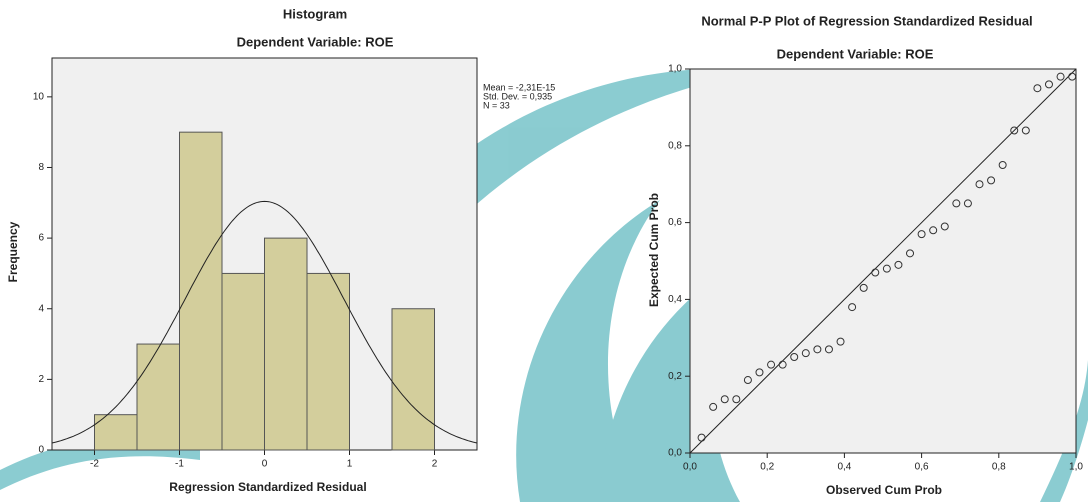  I want to click on y-axis-label: Frequency, so click(13, 251).